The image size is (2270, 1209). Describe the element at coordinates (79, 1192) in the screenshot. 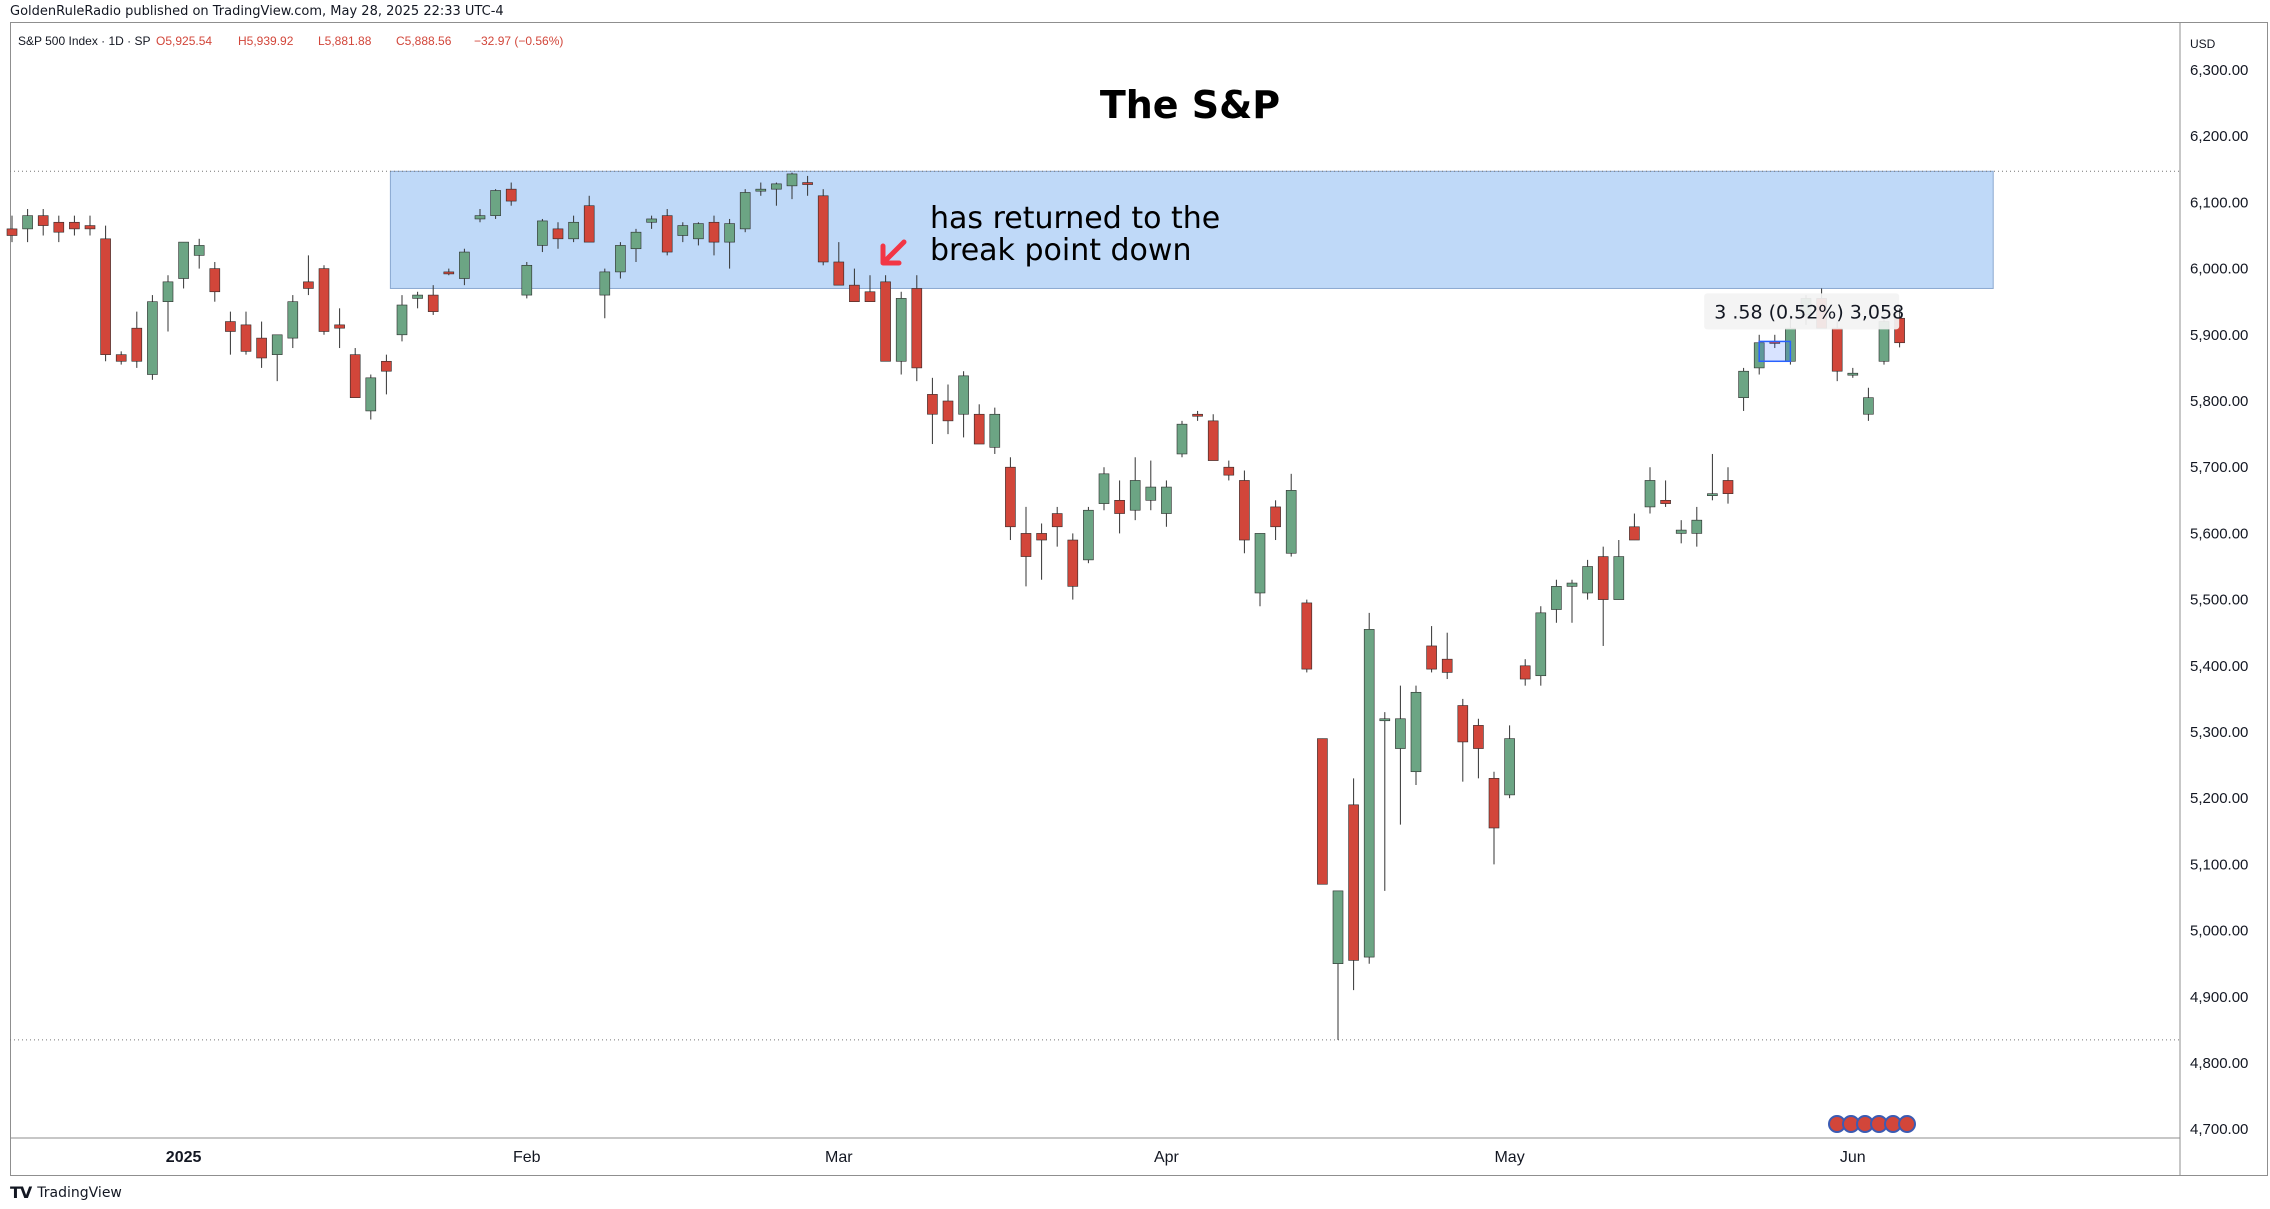

I see `brand-label: TradingView` at that location.